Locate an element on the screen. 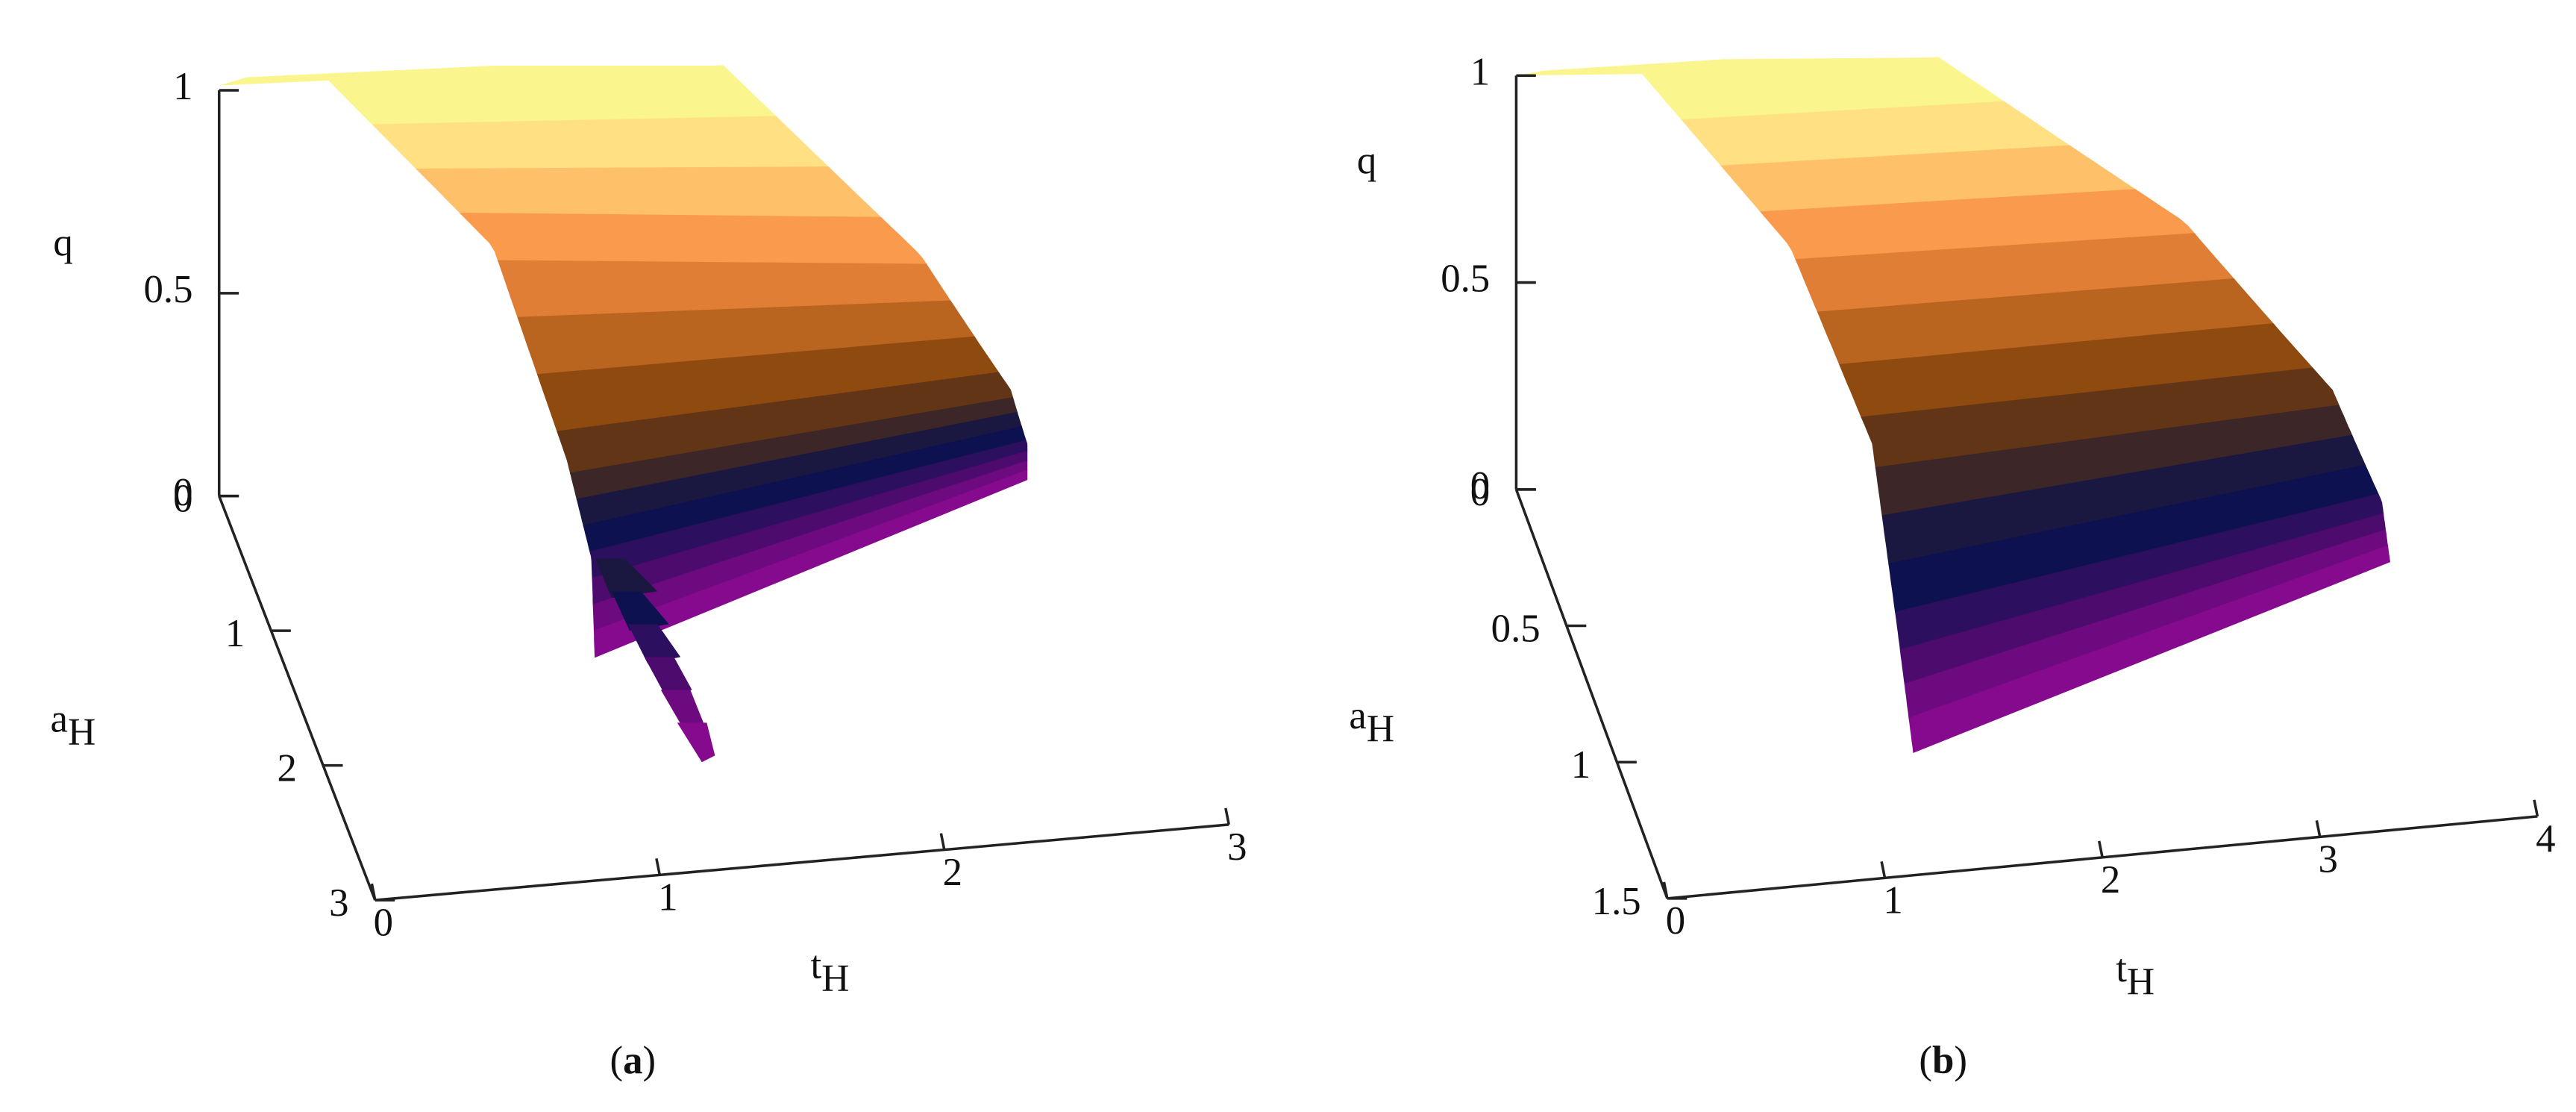  tick-label: 1.5 is located at coordinates (1616, 901).